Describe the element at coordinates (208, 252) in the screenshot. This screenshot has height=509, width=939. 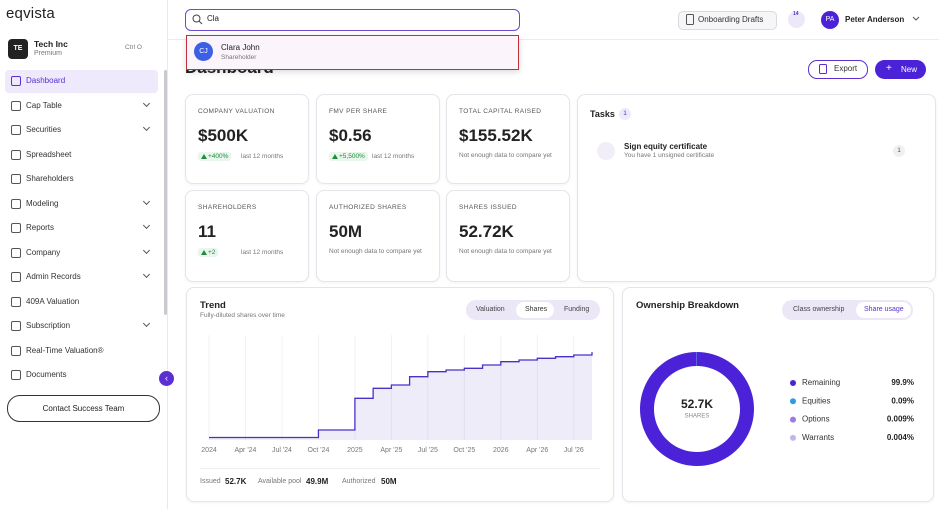
I see `stat-change: +2` at that location.